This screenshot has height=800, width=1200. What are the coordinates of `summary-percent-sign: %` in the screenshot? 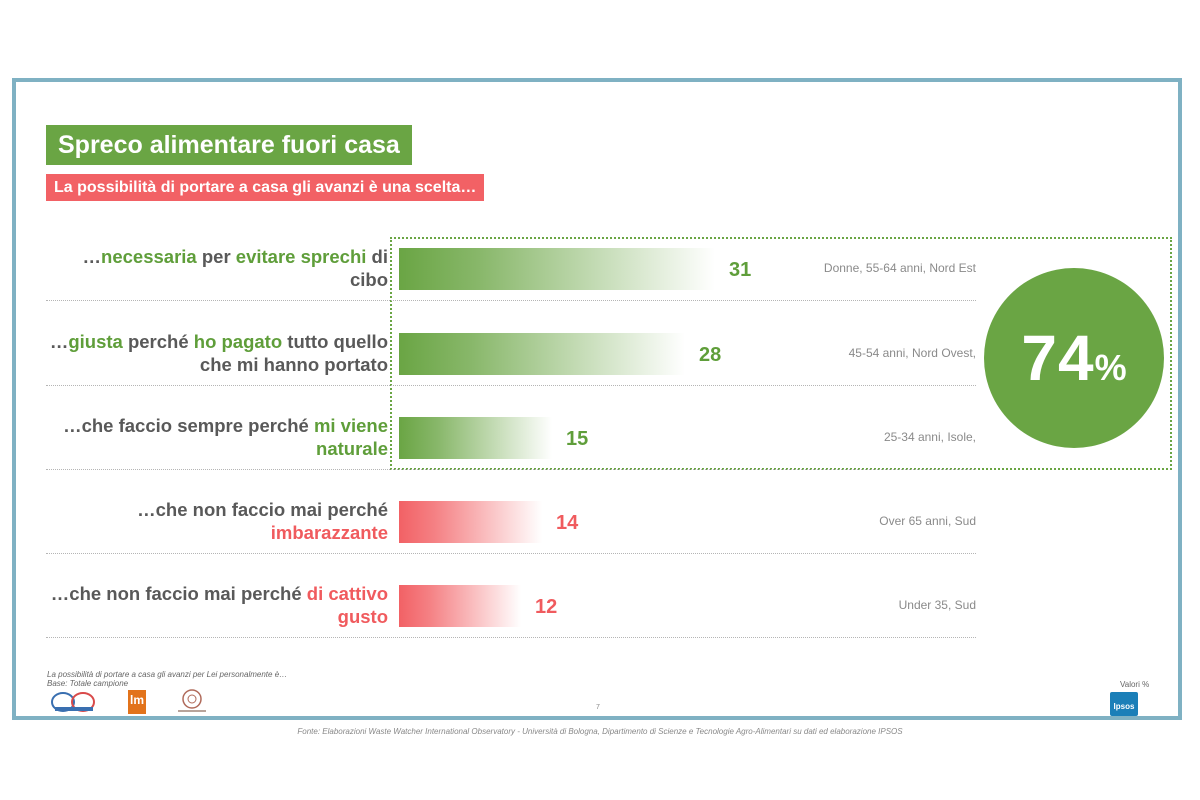 It's located at (1110, 367).